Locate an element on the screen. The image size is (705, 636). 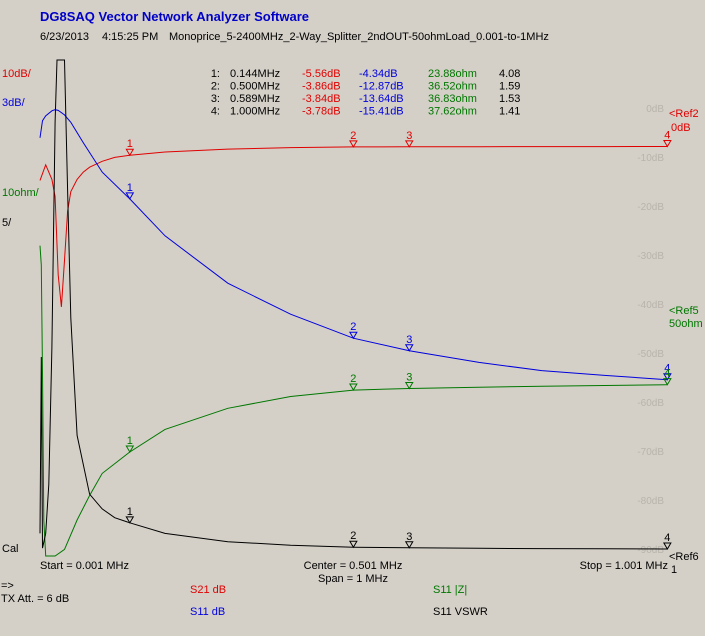
cal-label: Cal is located at coordinates (10, 549).